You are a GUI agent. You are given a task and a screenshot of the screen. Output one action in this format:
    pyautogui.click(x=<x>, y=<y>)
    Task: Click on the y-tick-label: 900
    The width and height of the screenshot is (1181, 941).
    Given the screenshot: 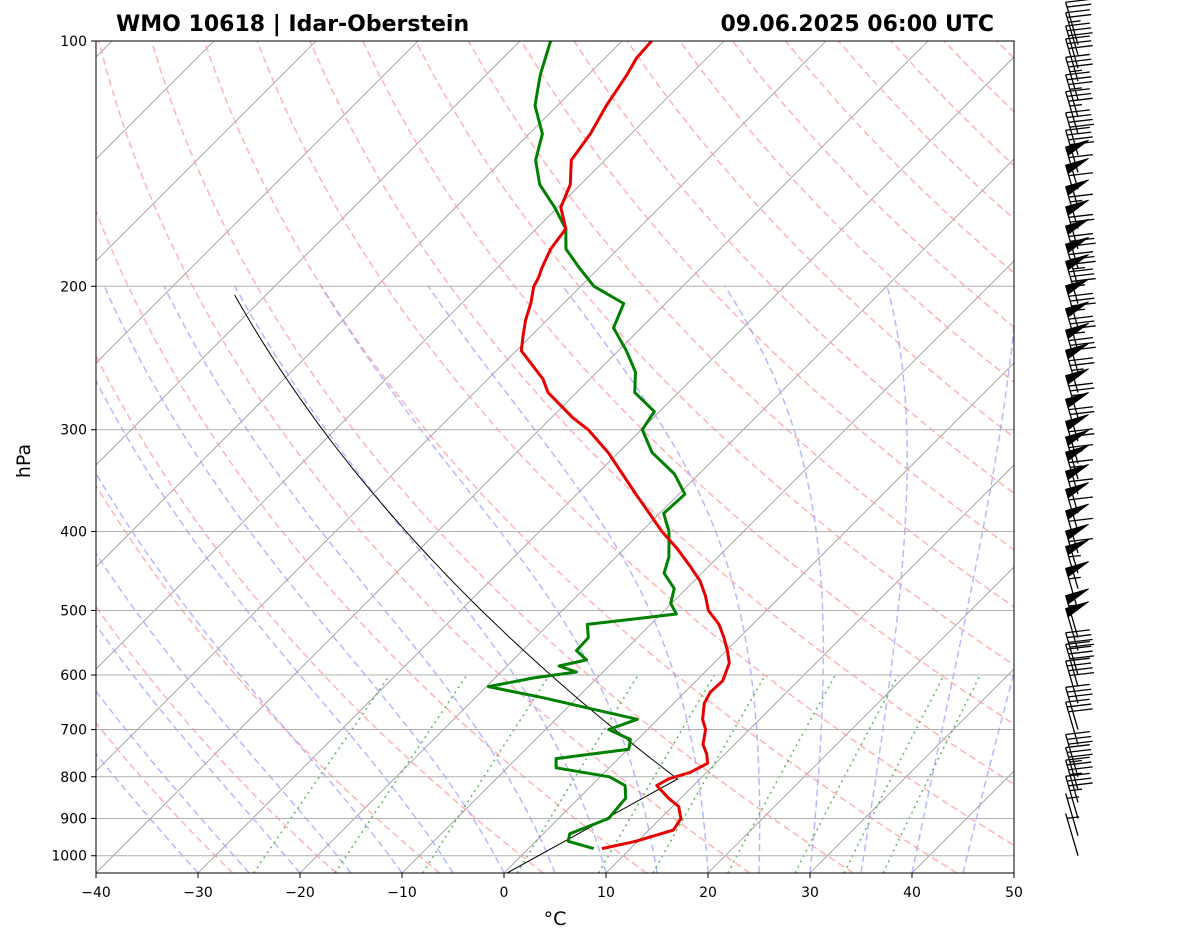 What is the action you would take?
    pyautogui.click(x=73, y=819)
    